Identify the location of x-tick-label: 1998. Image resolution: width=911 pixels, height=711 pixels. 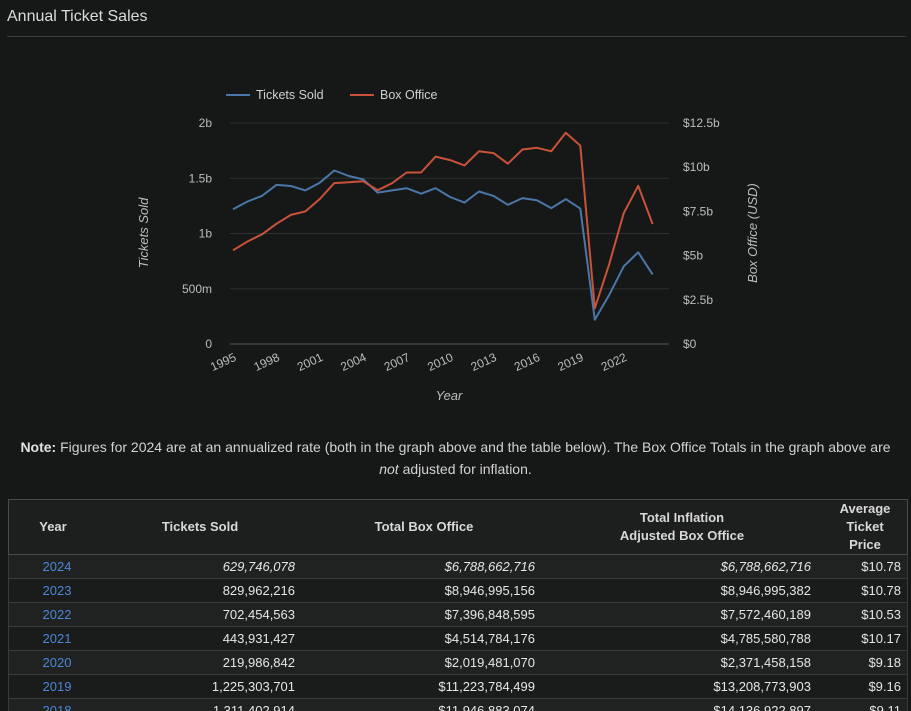
(267, 362).